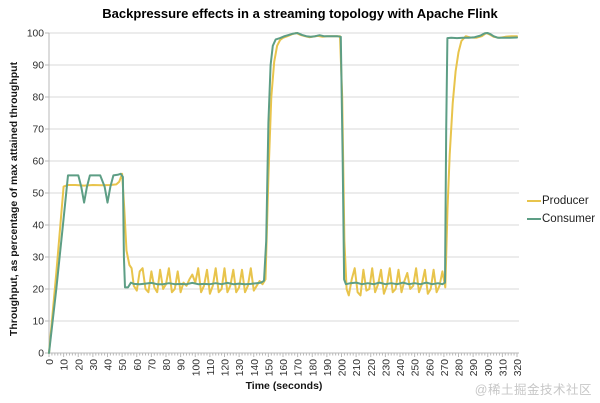  What do you see at coordinates (39, 98) in the screenshot?
I see `y-tick-label: 80` at bounding box center [39, 98].